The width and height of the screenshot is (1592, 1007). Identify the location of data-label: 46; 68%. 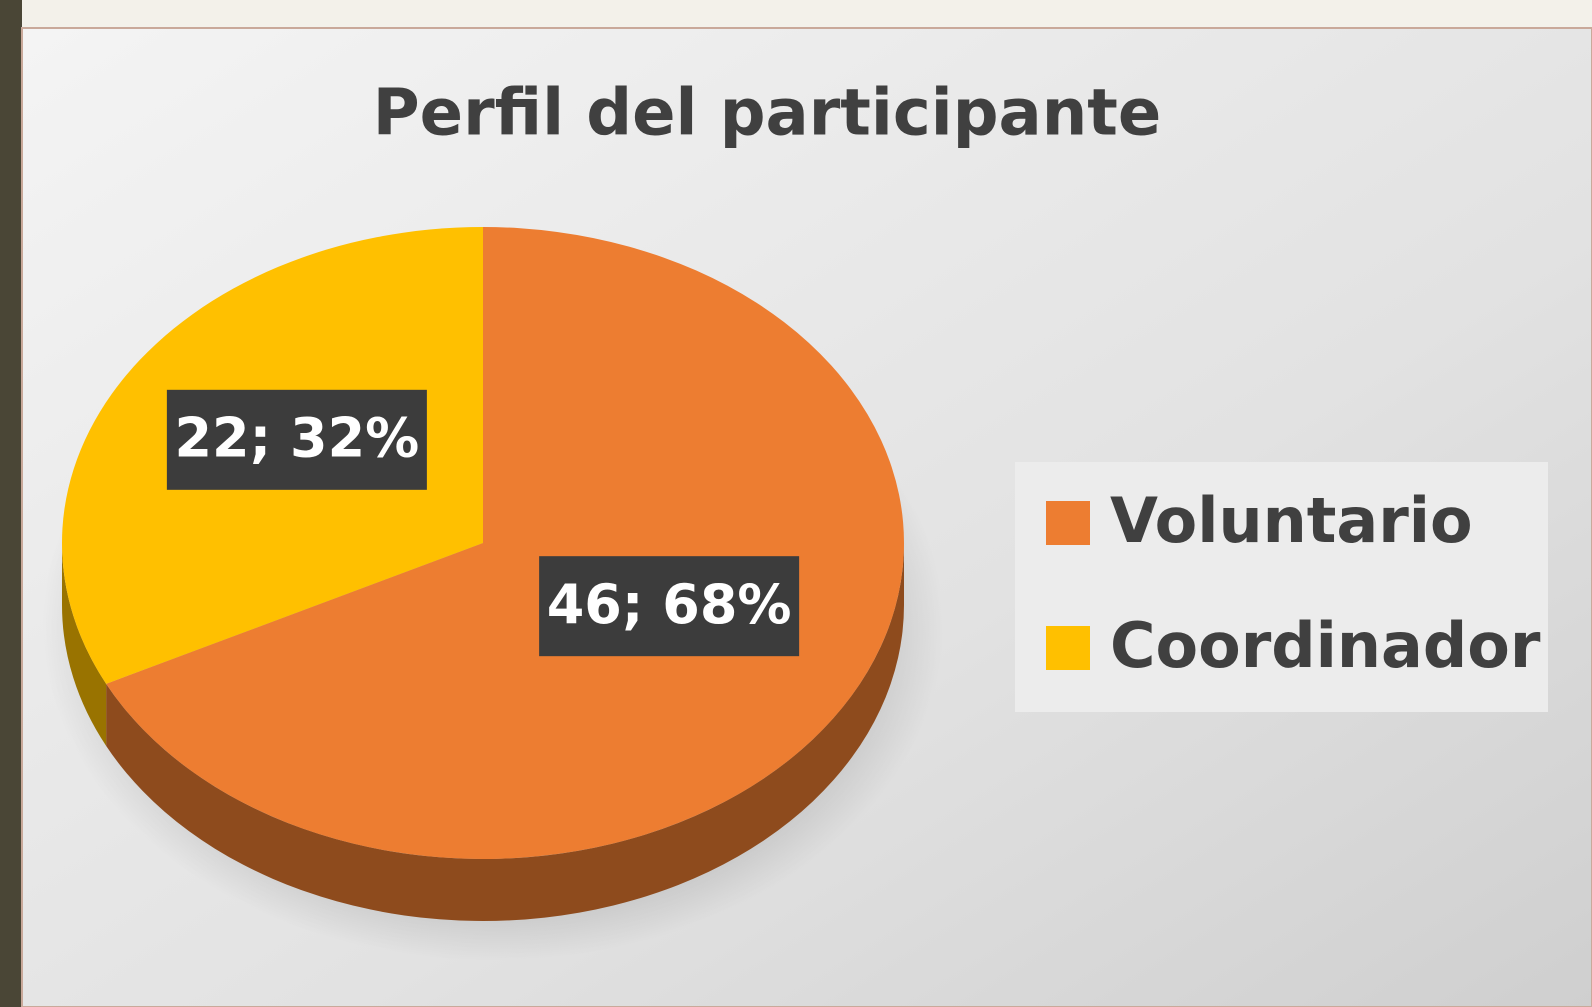
(669, 604).